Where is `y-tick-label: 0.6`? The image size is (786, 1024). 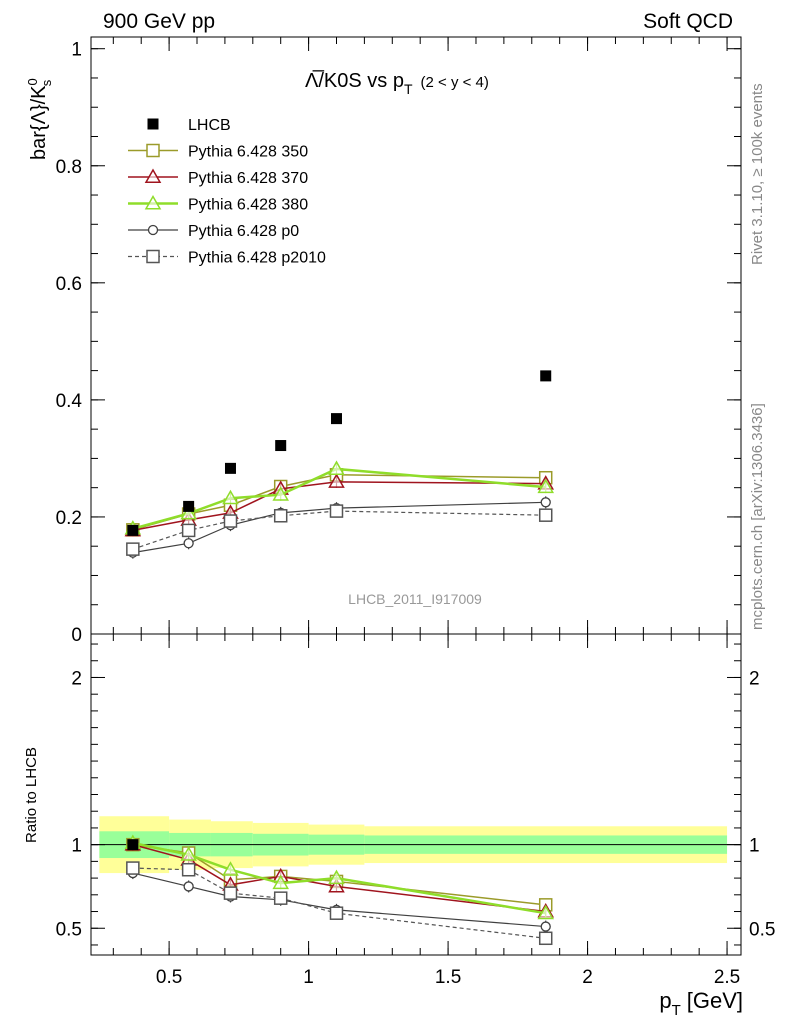 y-tick-label: 0.6 is located at coordinates (69, 284).